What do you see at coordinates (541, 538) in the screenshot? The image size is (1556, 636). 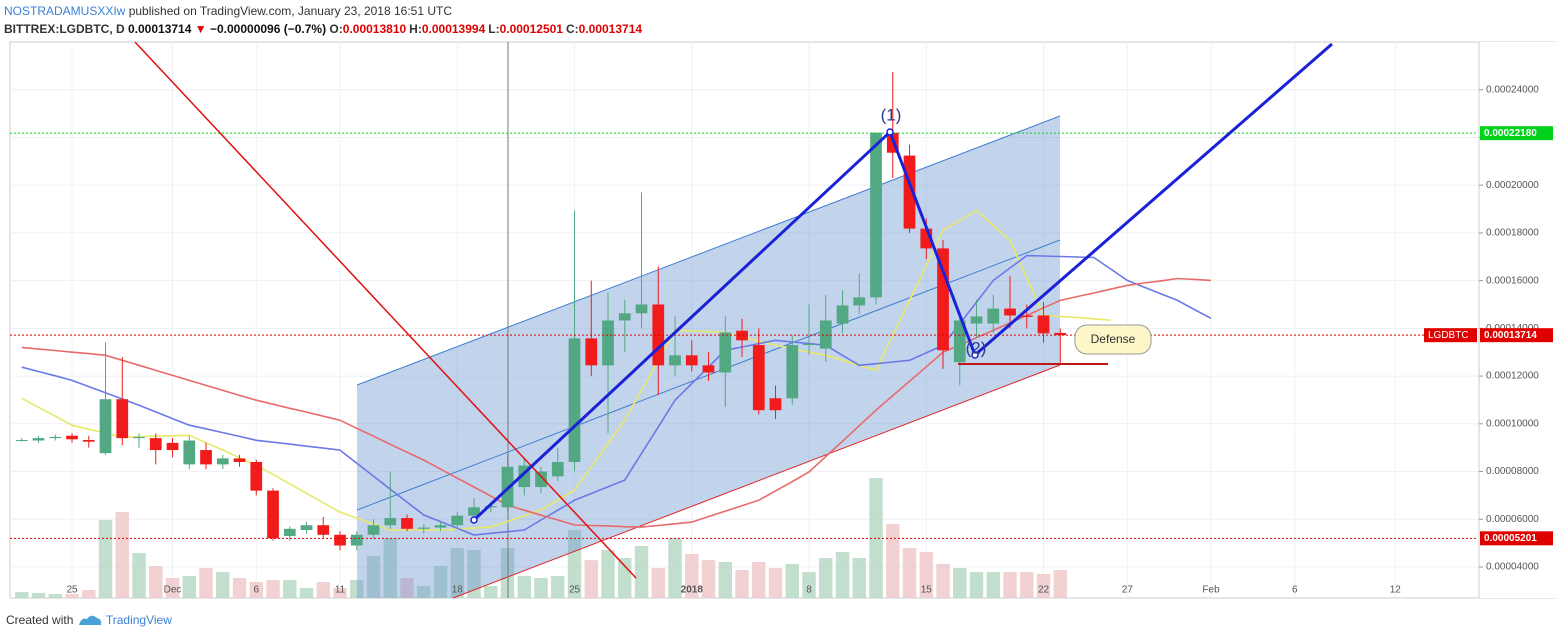 I see `volume` at bounding box center [541, 538].